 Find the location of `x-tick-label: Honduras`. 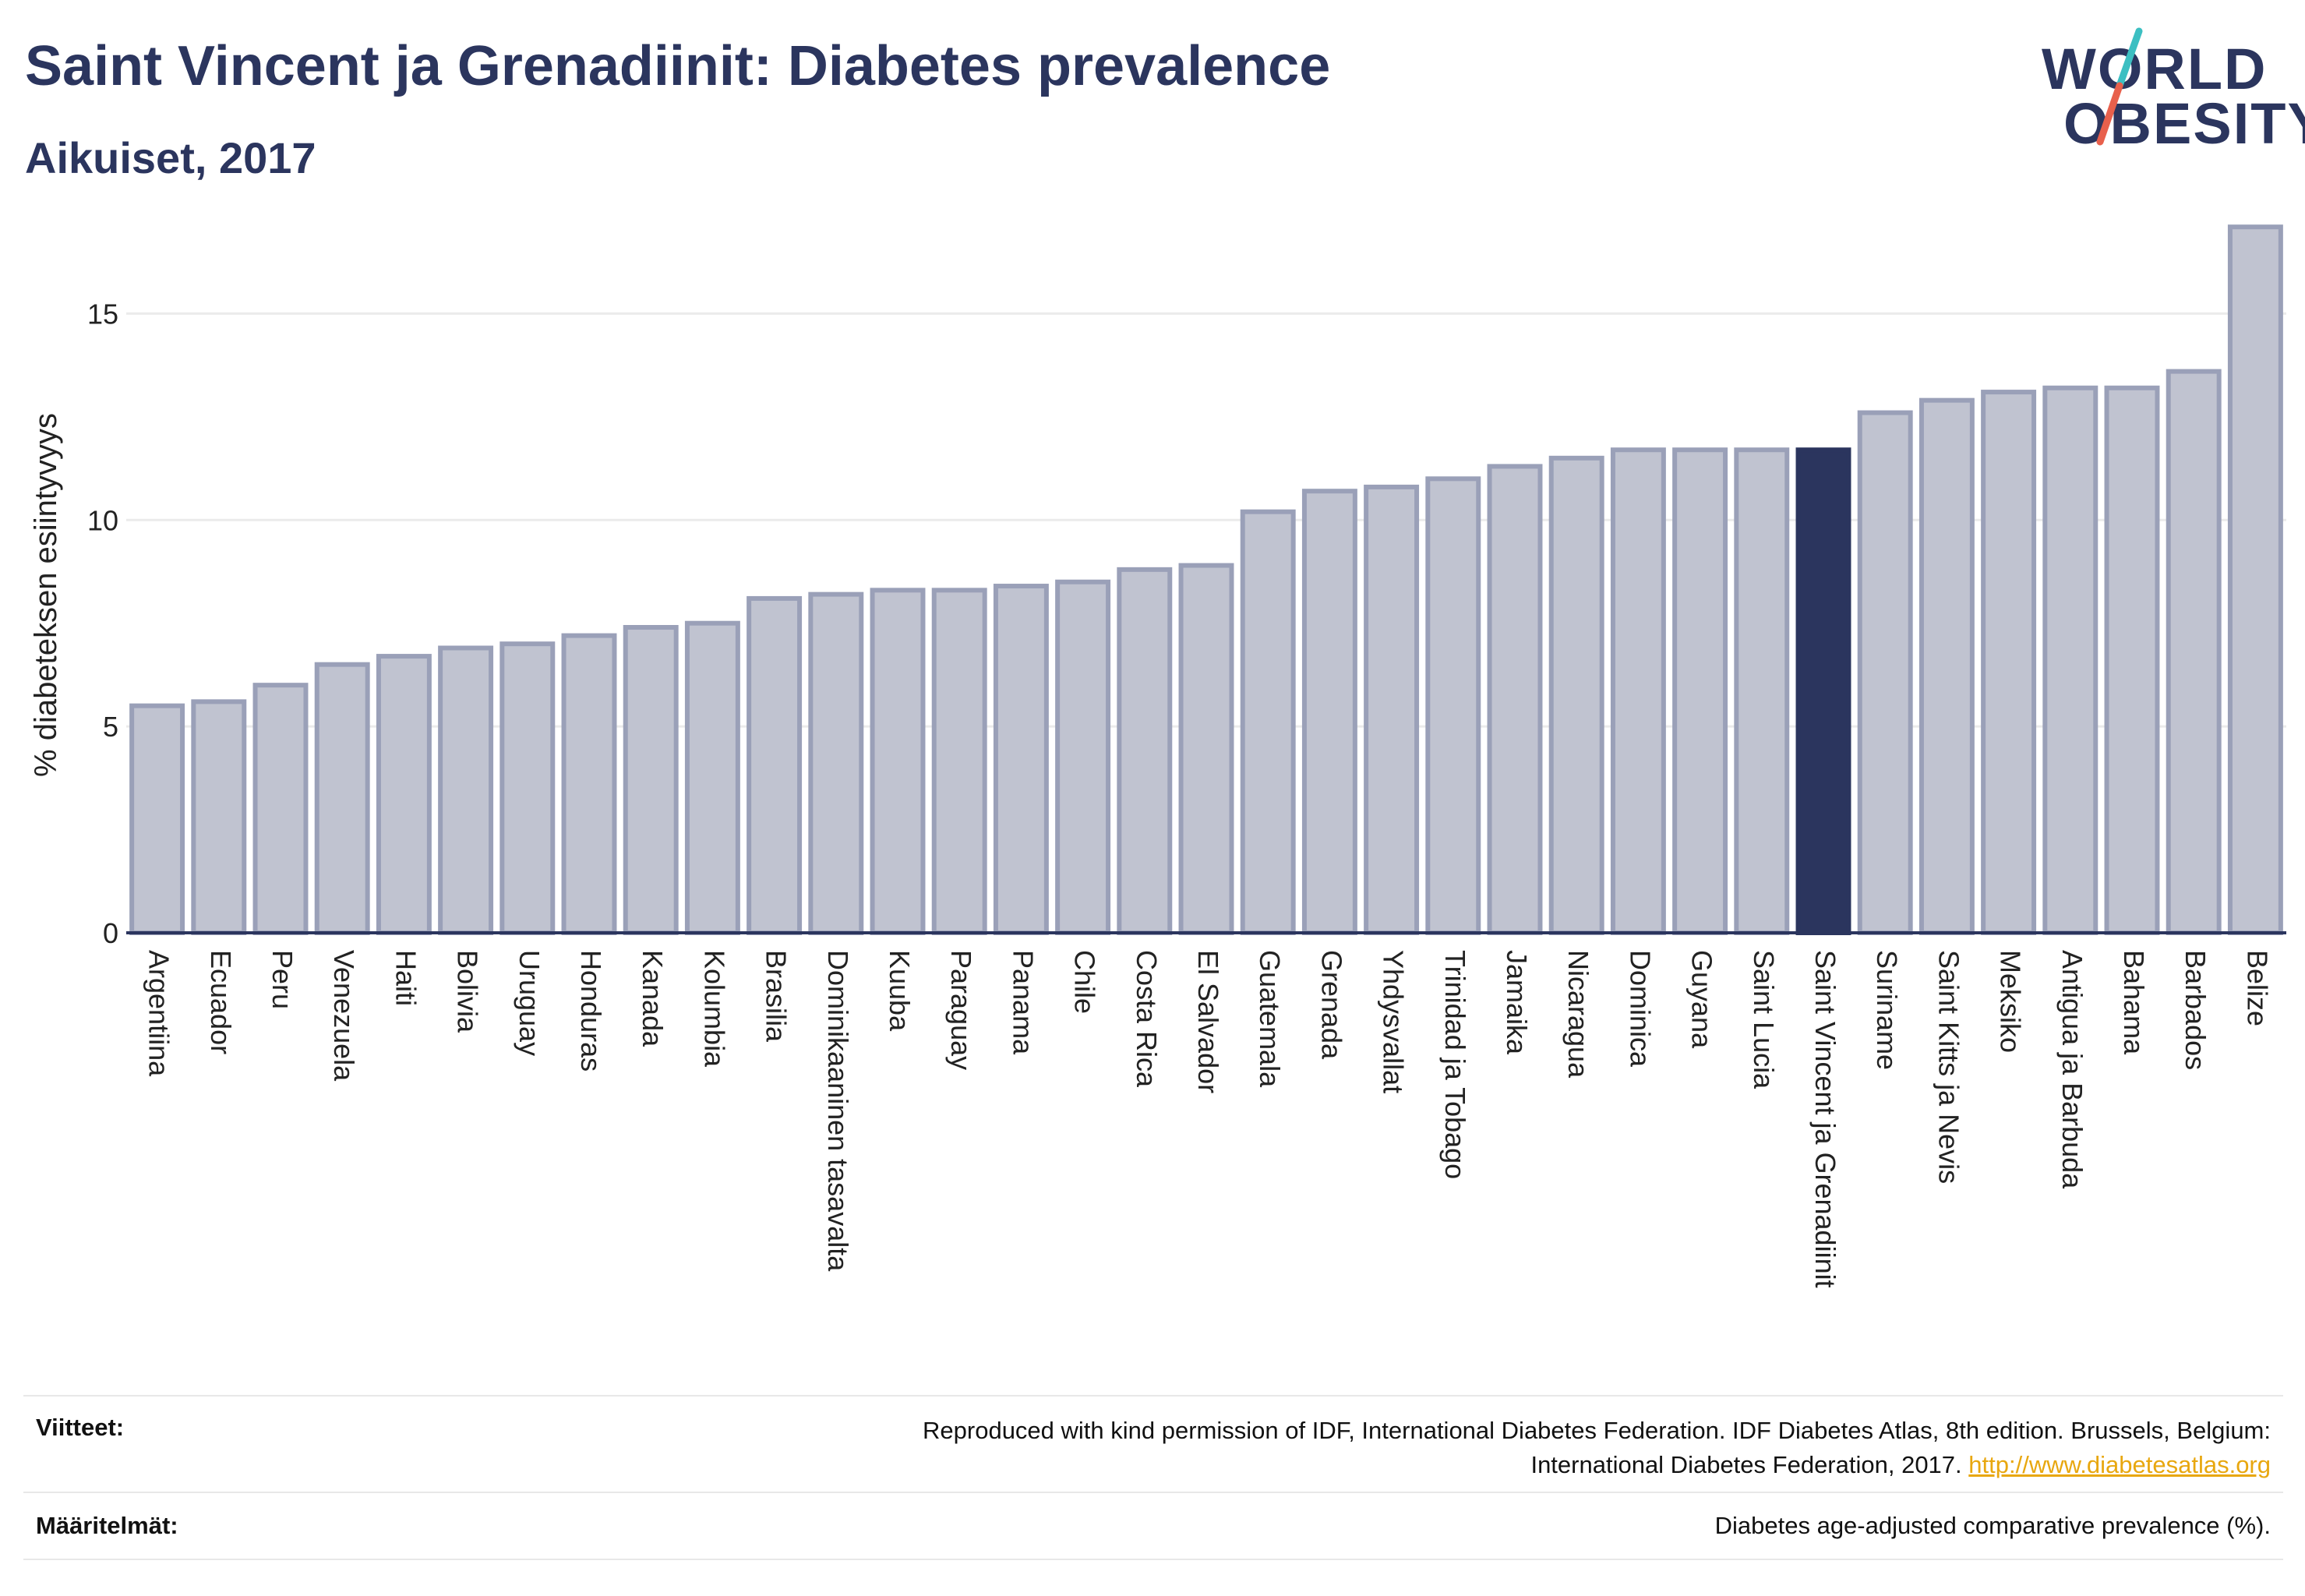

x-tick-label: Honduras is located at coordinates (591, 1011).